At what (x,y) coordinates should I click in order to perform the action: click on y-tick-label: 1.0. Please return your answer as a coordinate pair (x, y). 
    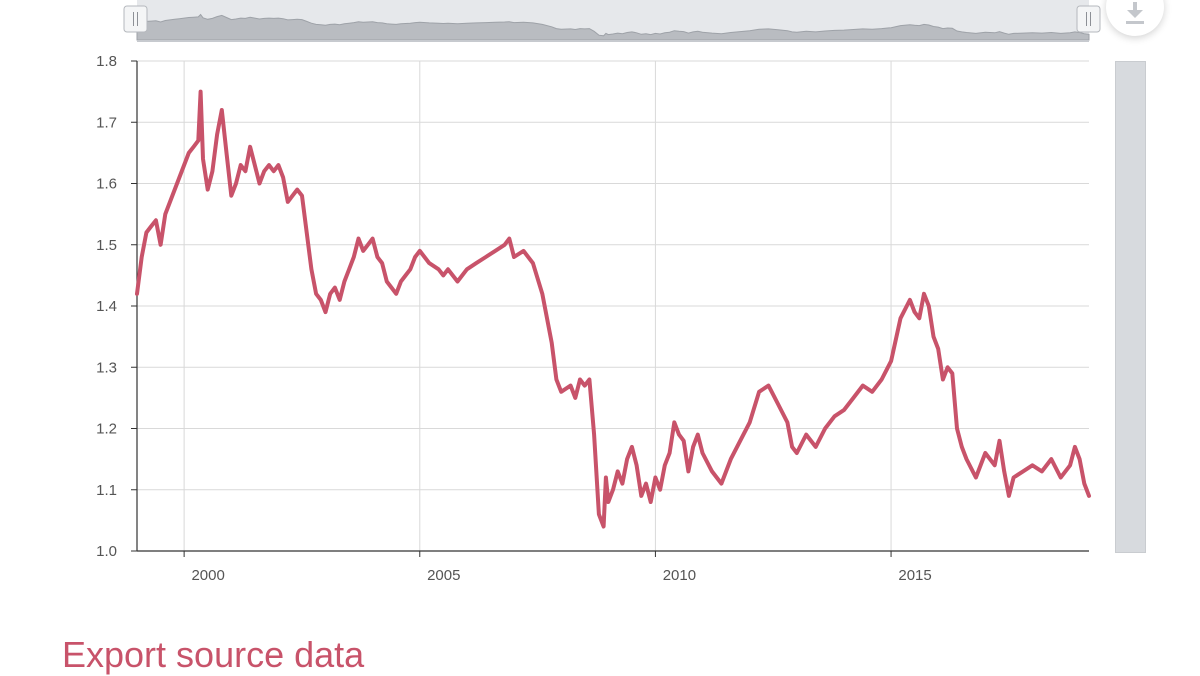
    Looking at the image, I should click on (106, 551).